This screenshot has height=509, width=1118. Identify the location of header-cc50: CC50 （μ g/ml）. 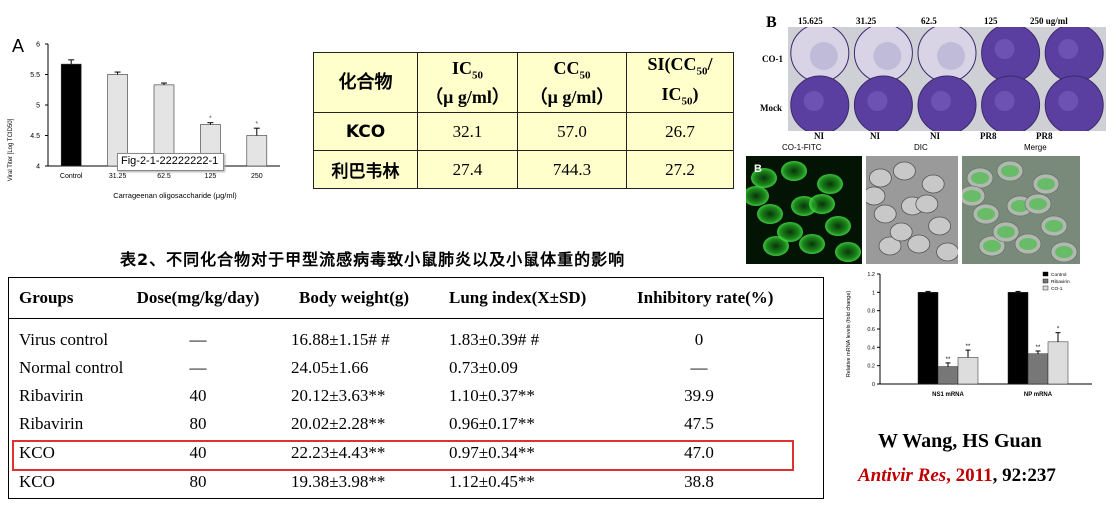
(572, 82).